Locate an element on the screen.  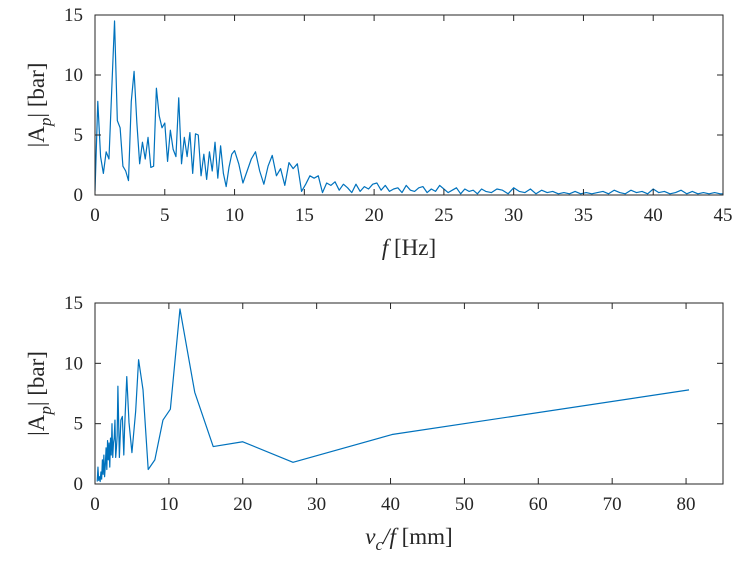
x-tick-label: 25 is located at coordinates (443, 215).